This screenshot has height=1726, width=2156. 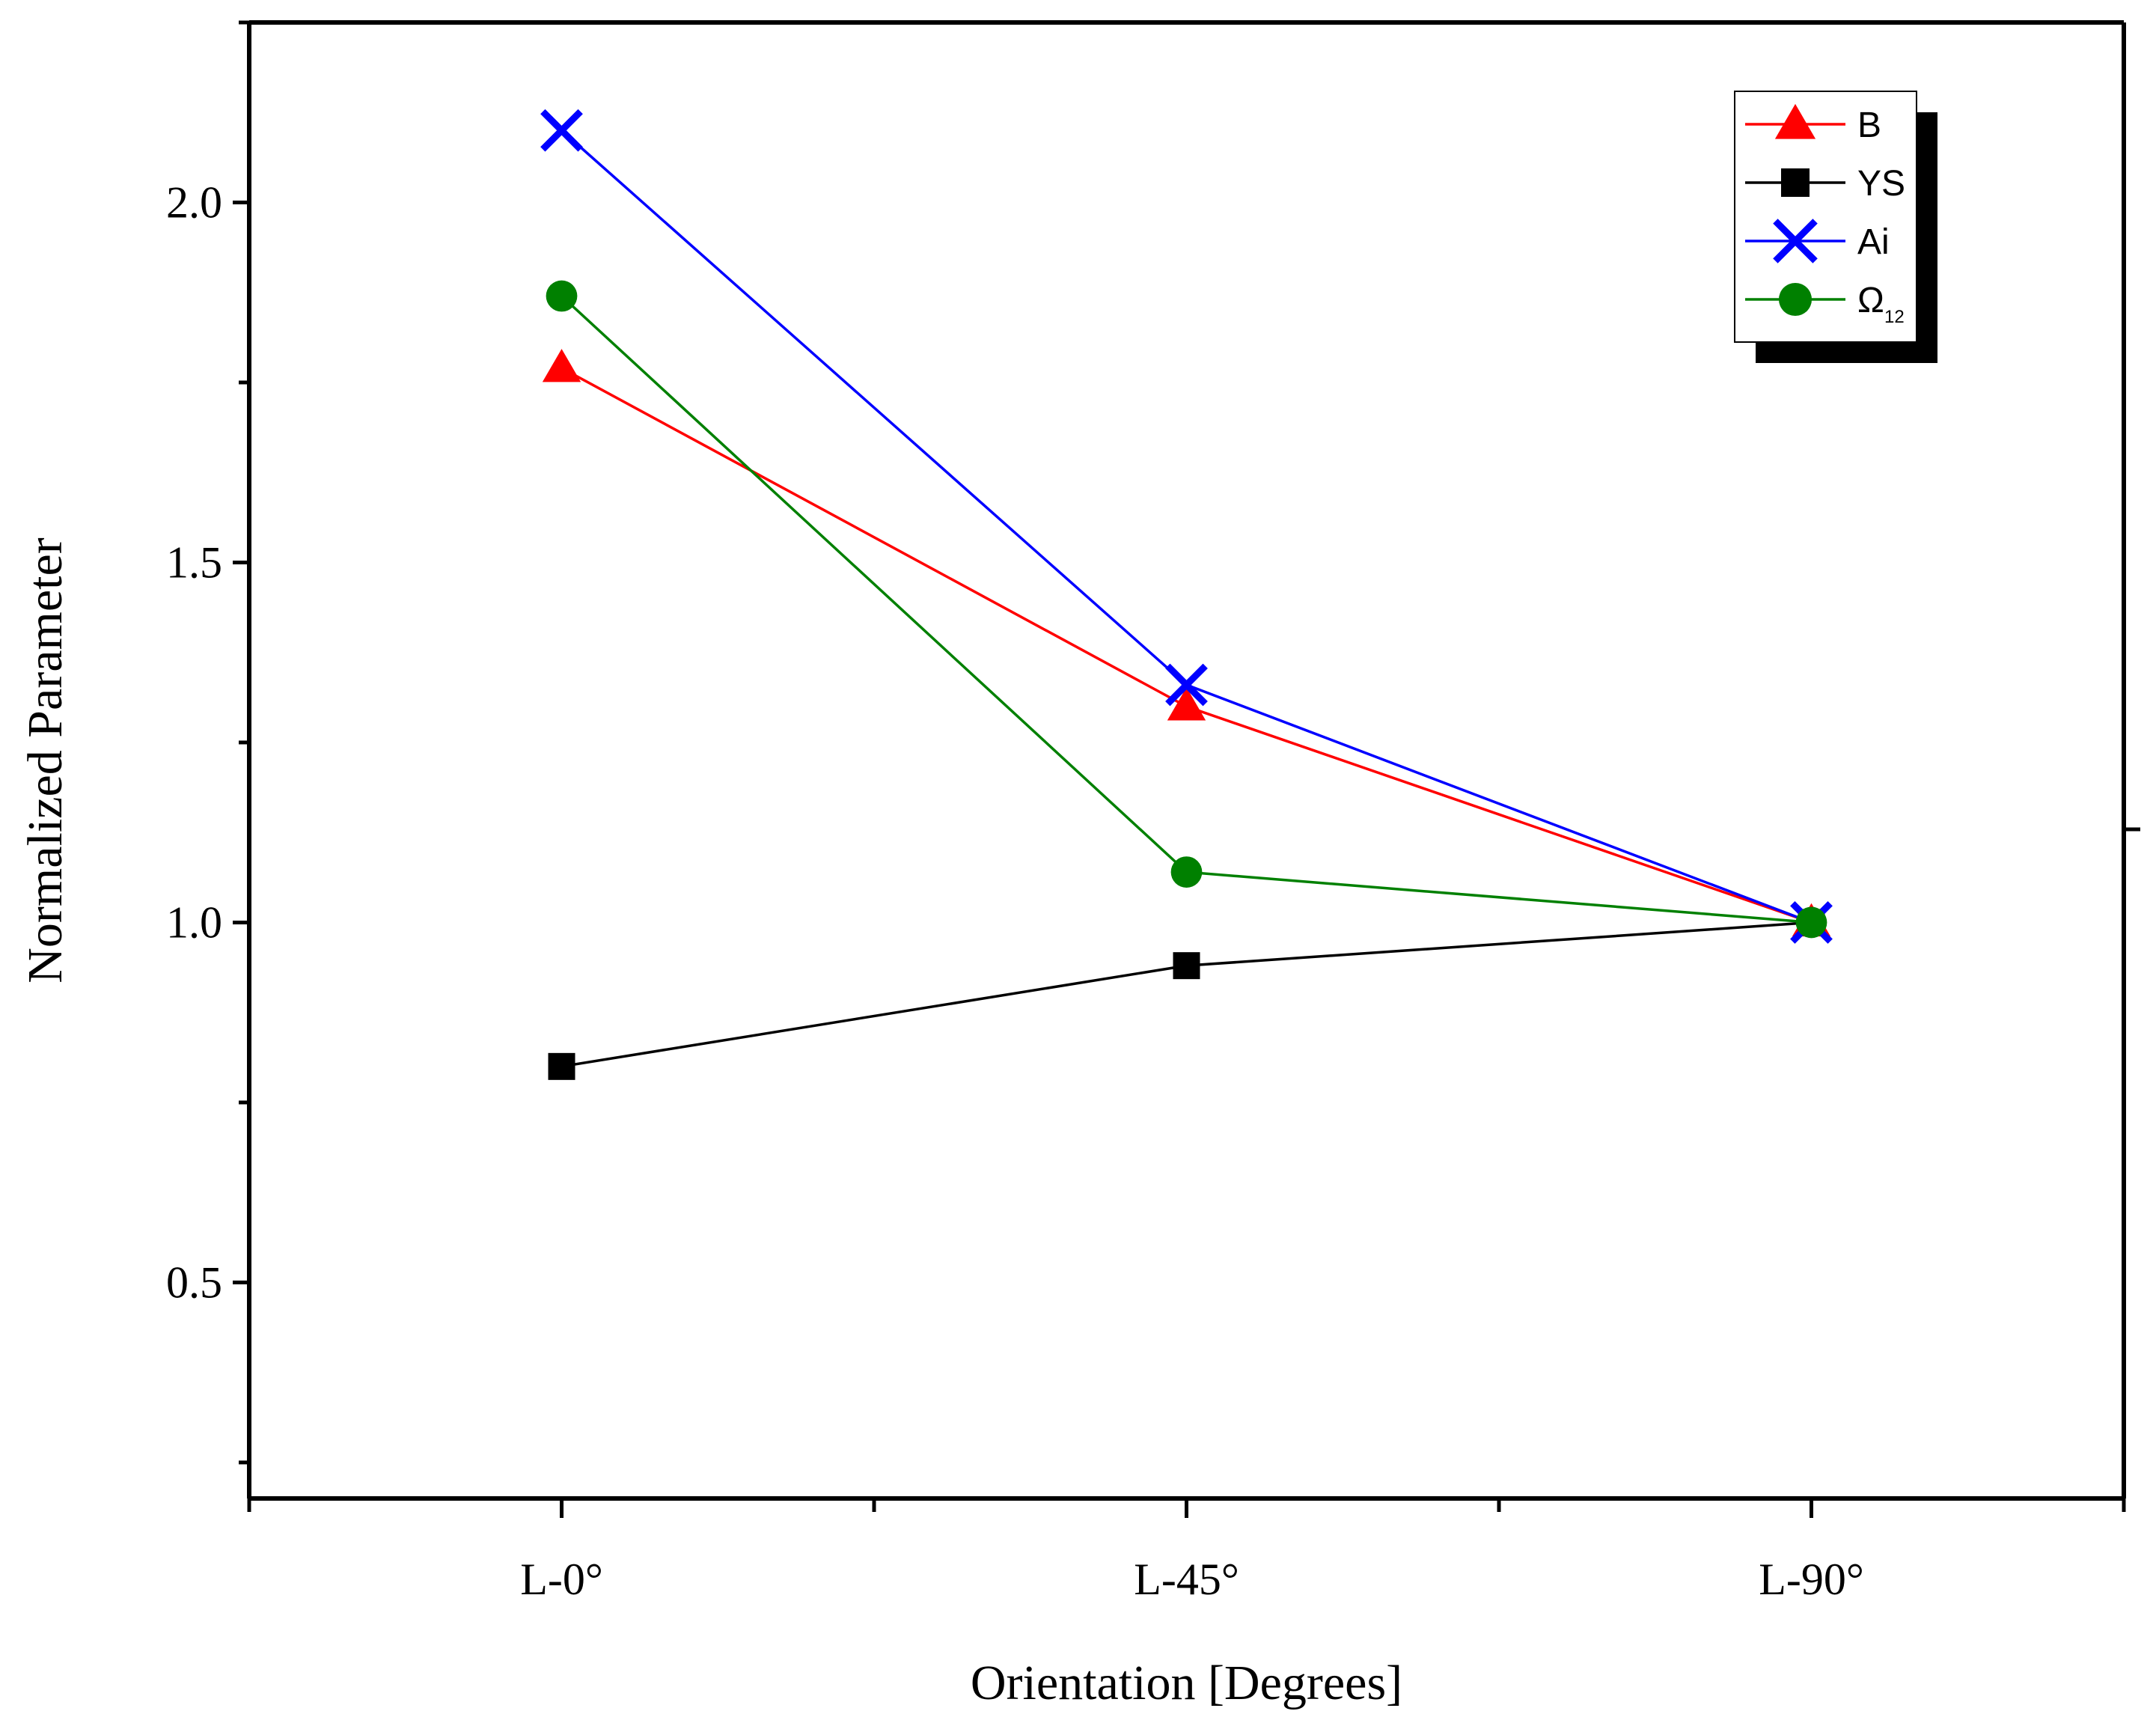 What do you see at coordinates (45, 760) in the screenshot?
I see `y-axis-title: Normalized Parameter` at bounding box center [45, 760].